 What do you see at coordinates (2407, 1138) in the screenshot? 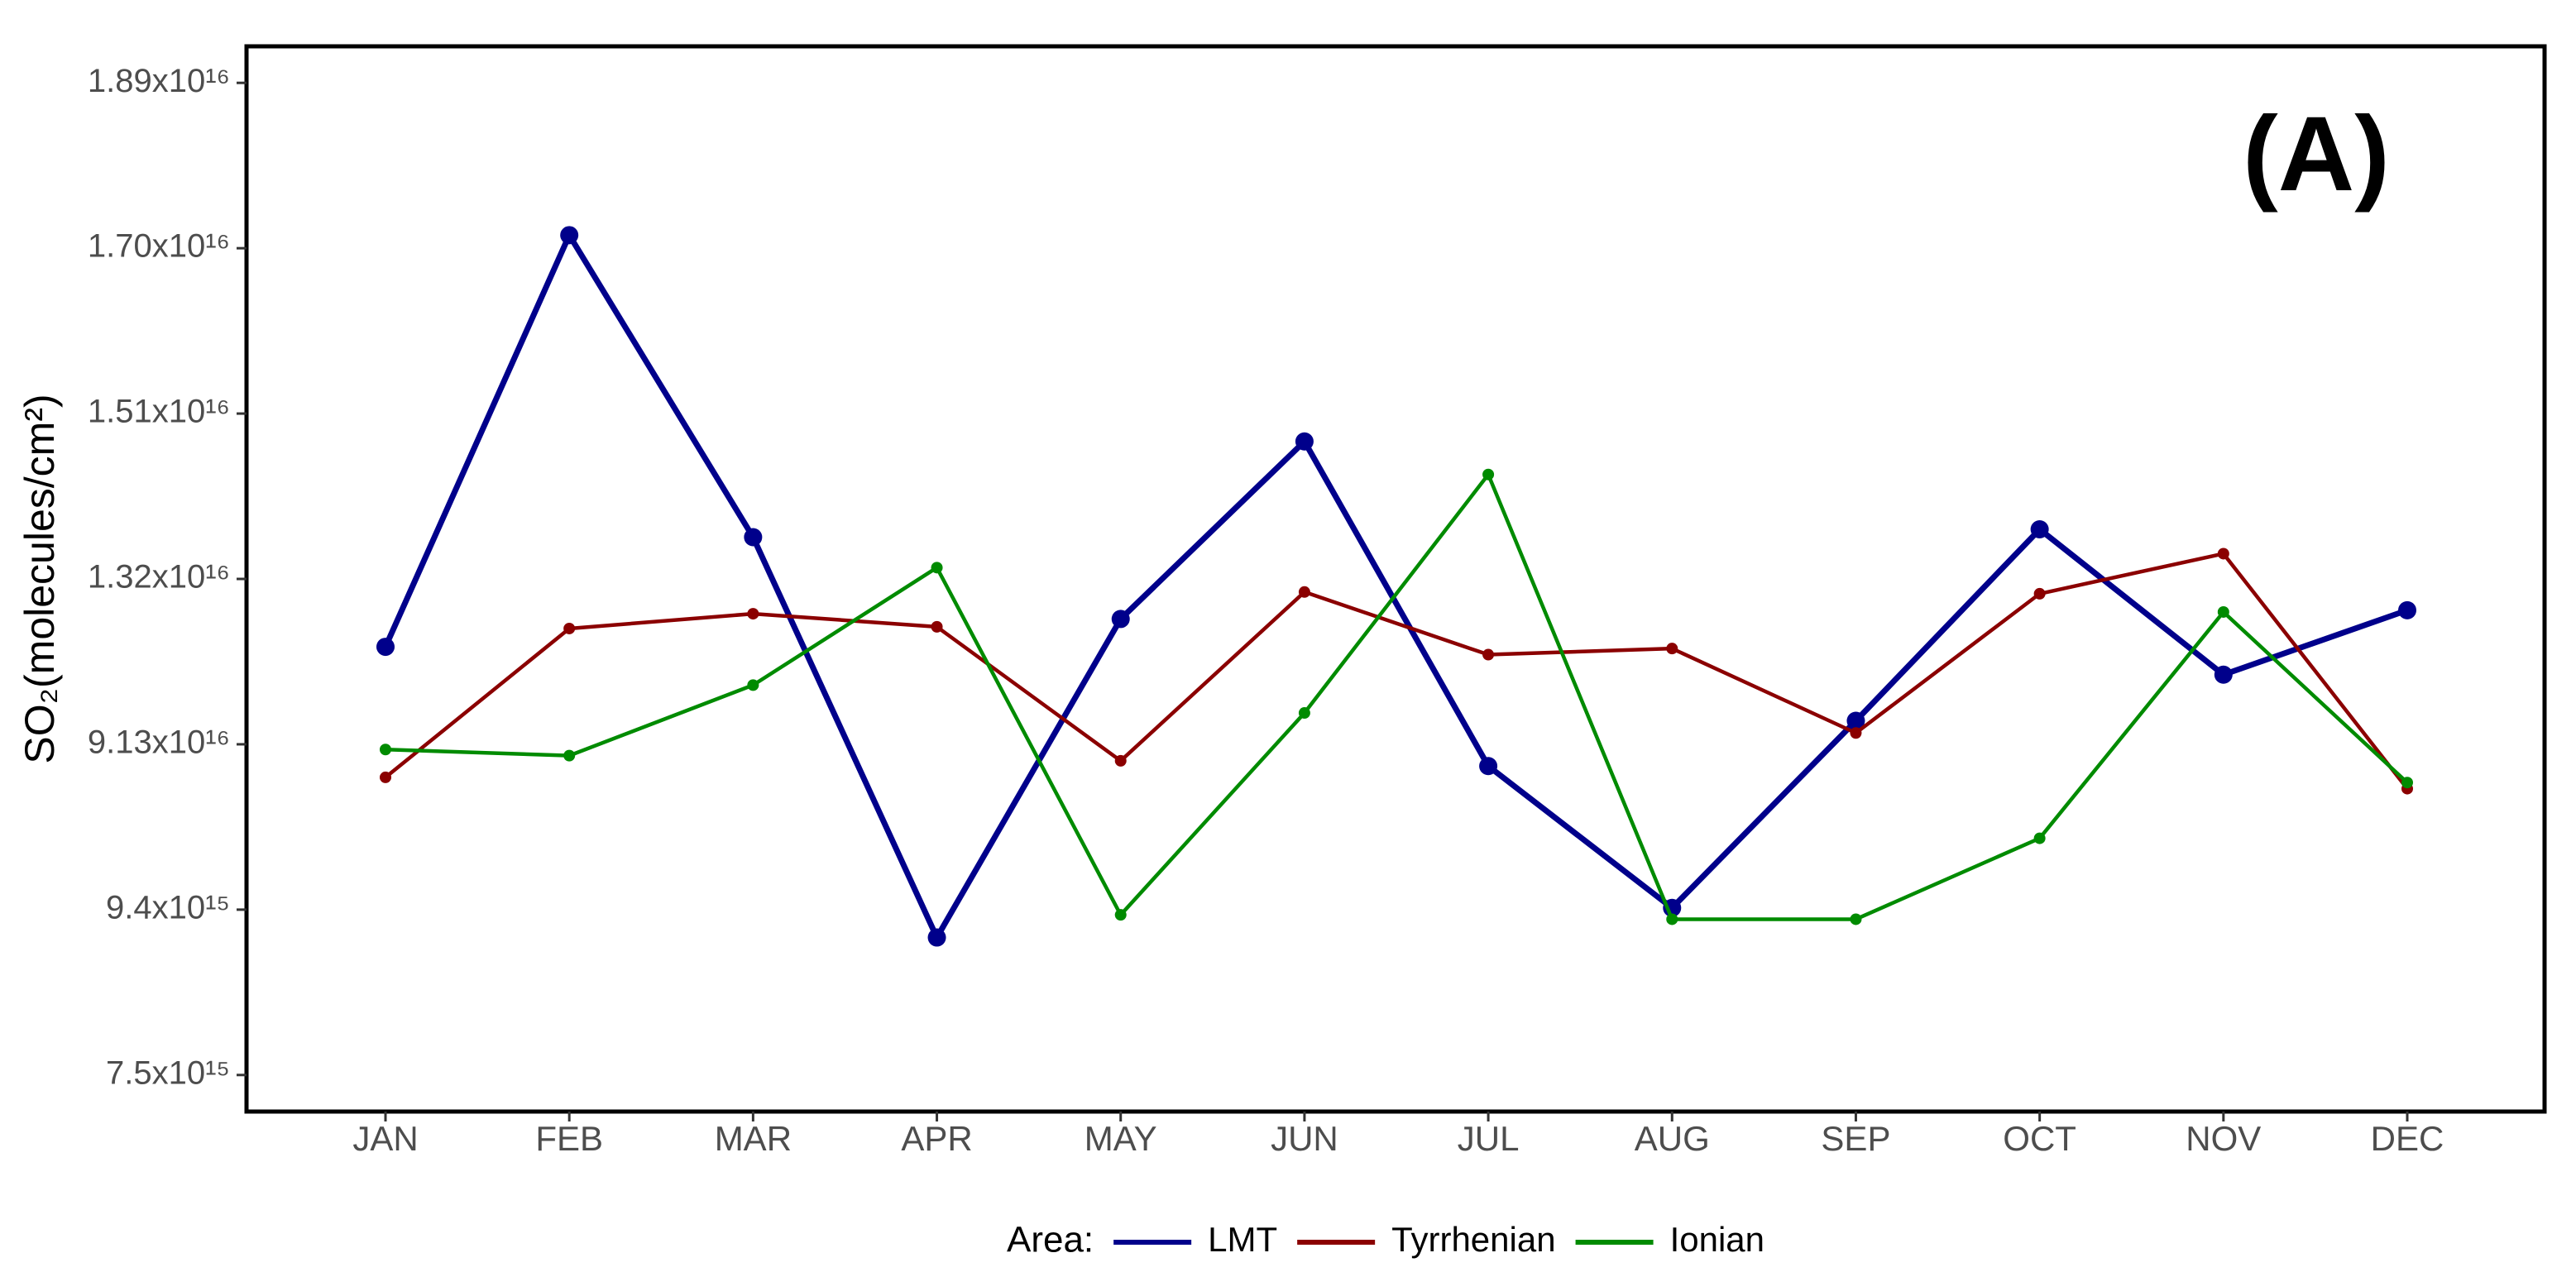
I see `x-tick-label: DEC` at bounding box center [2407, 1138].